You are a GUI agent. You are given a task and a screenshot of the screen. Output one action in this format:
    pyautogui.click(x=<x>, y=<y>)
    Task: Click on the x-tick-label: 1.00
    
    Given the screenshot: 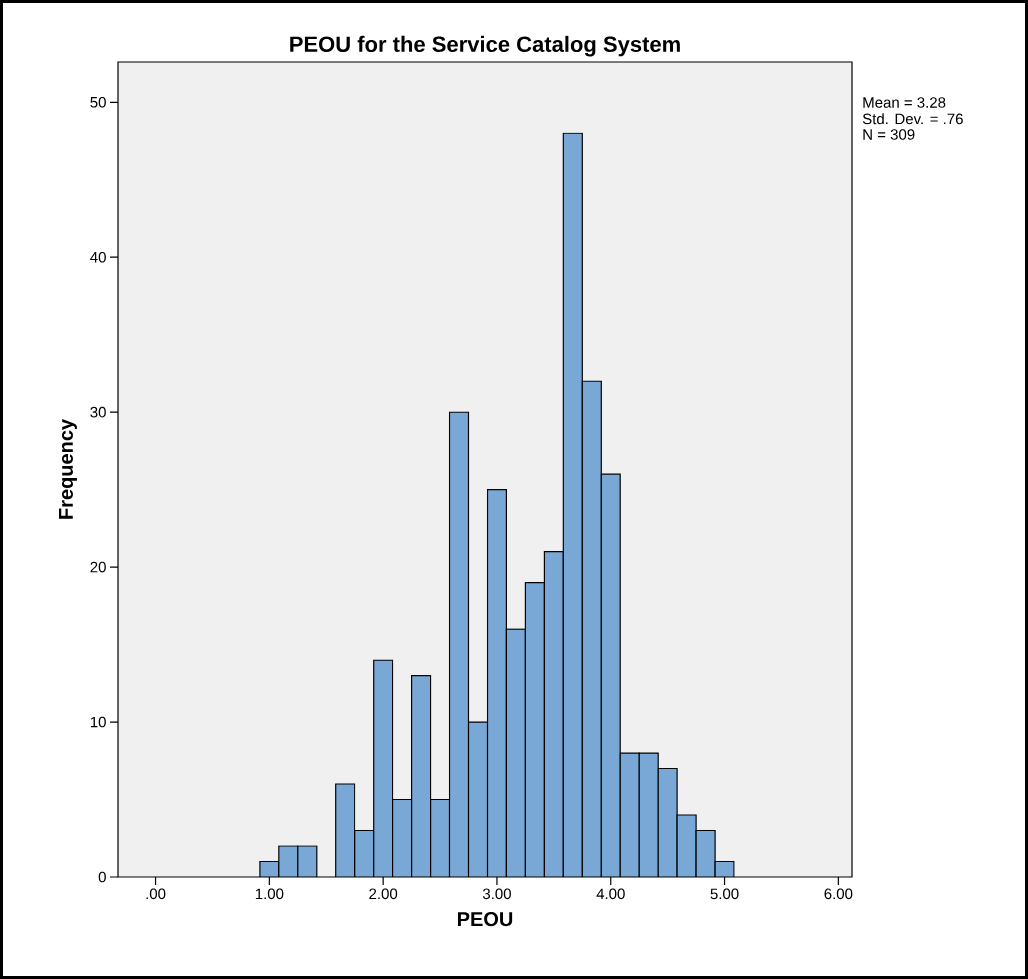 What is the action you would take?
    pyautogui.click(x=269, y=894)
    